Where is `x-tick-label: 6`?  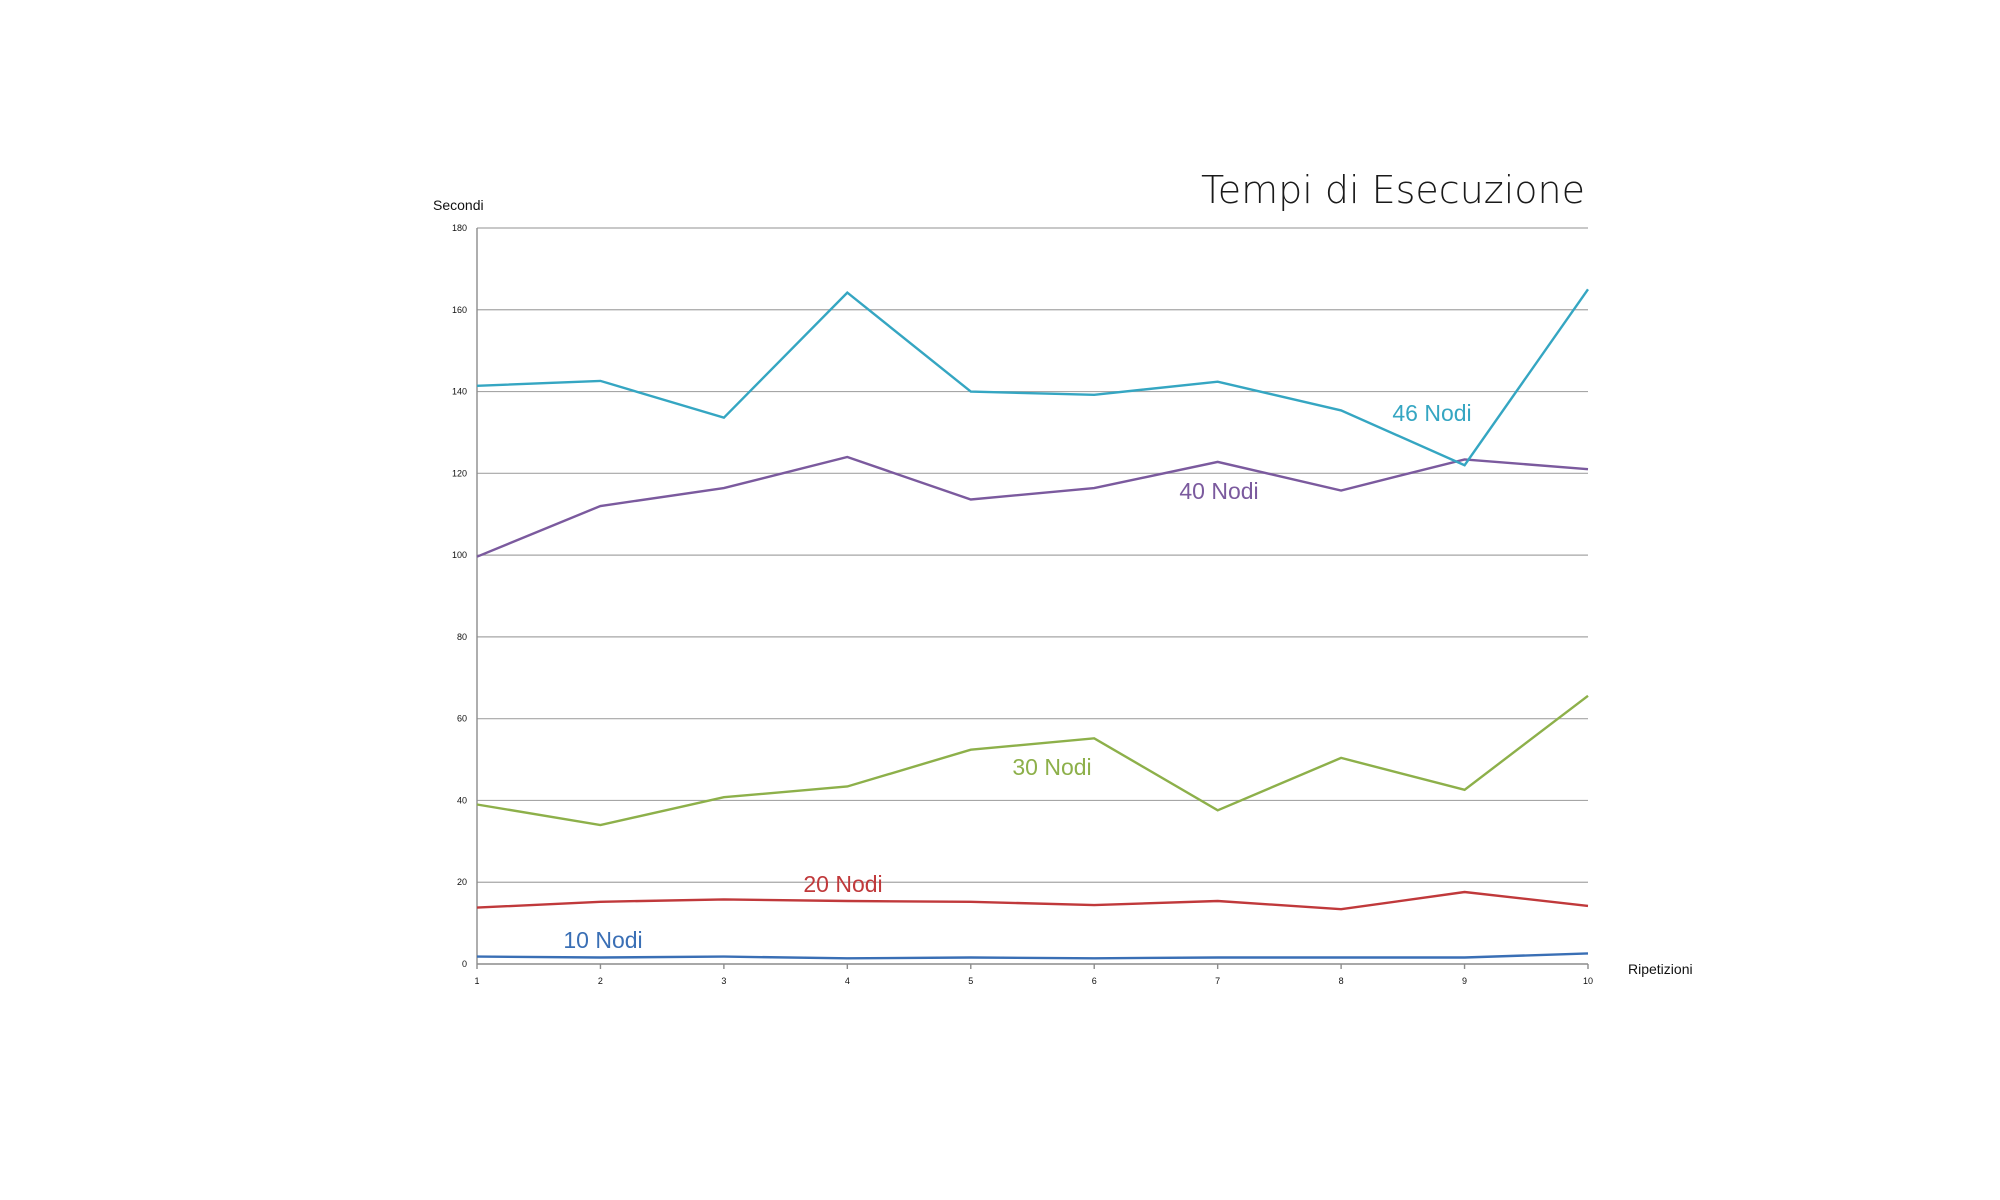 x-tick-label: 6 is located at coordinates (1094, 981).